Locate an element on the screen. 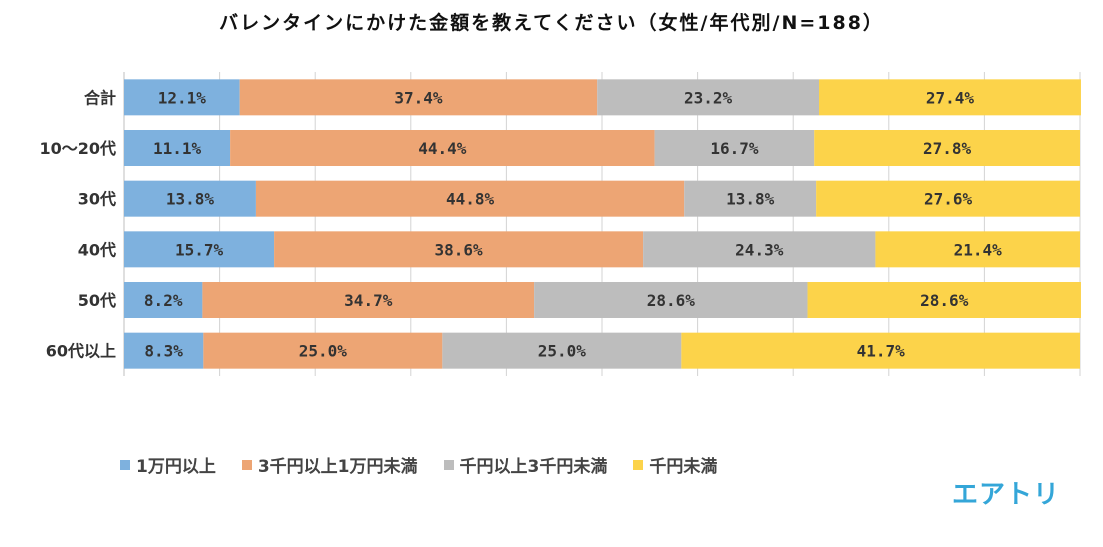 This screenshot has height=547, width=1103. data-label: 23.2% is located at coordinates (708, 97).